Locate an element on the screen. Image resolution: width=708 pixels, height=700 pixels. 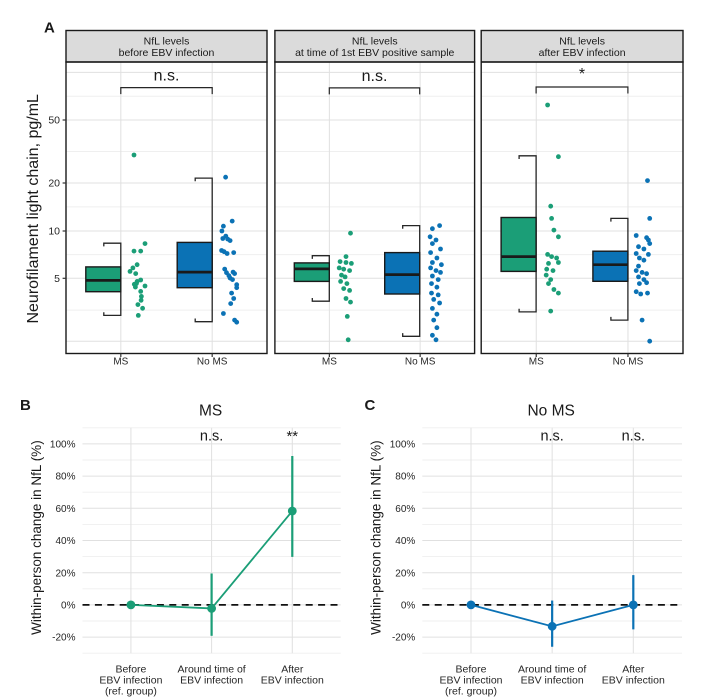
svg-text: 50 is located at coordinates (54, 121).